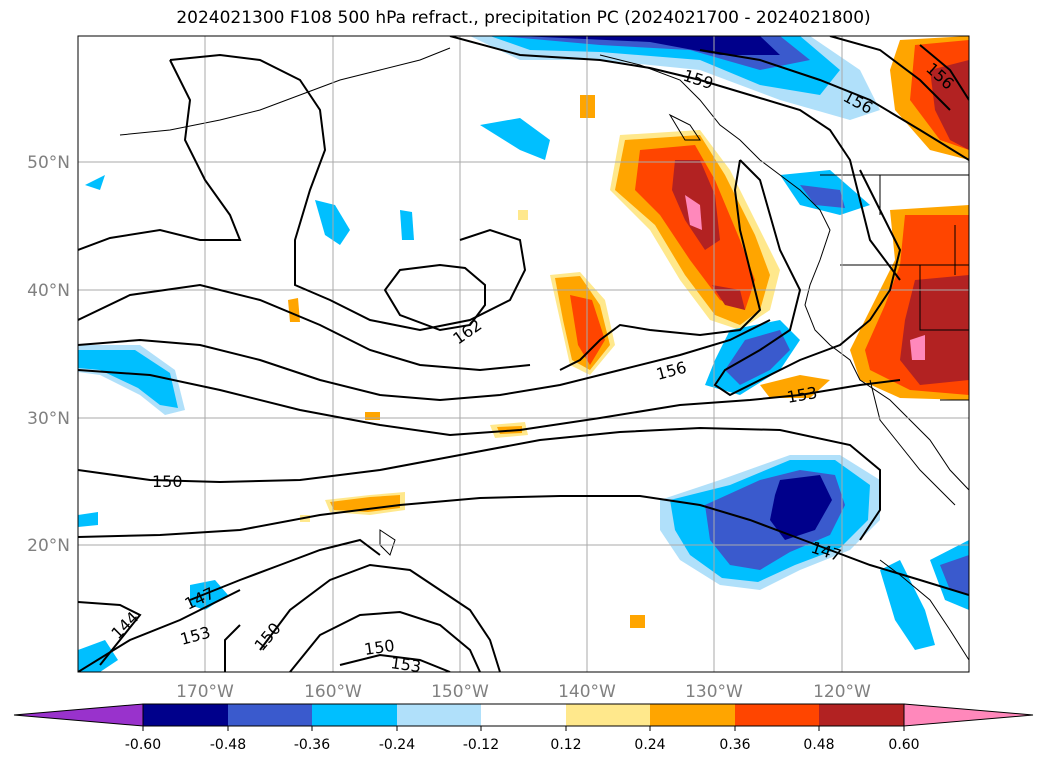 Image resolution: width=1047 pixels, height=765 pixels. Describe the element at coordinates (167, 481) in the screenshot. I see `contour-label-150-a: 150` at that location.